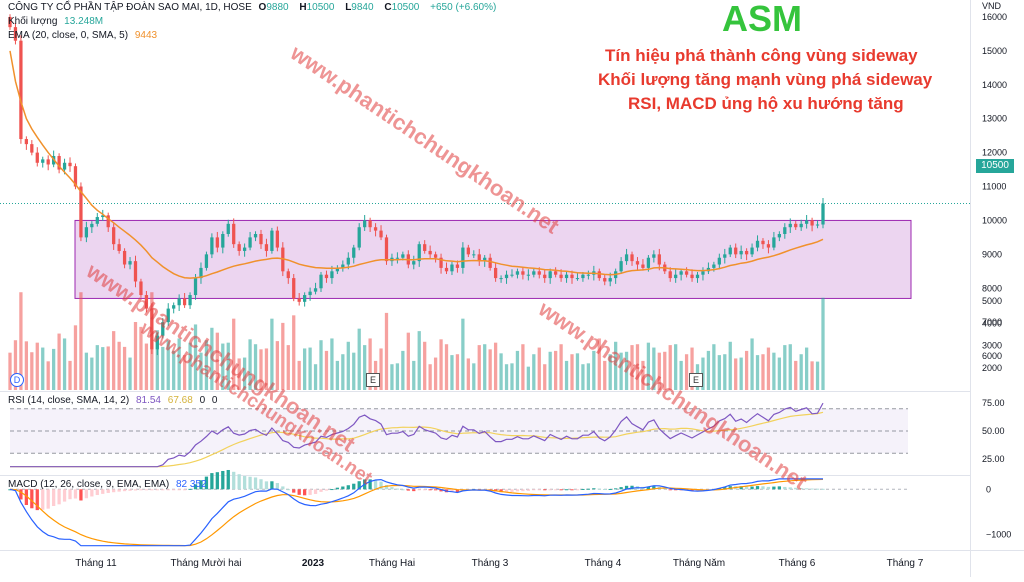 The width and height of the screenshot is (1024, 582). Describe the element at coordinates (992, 322) in the screenshot. I see `price-tick-label: 7000` at that location.